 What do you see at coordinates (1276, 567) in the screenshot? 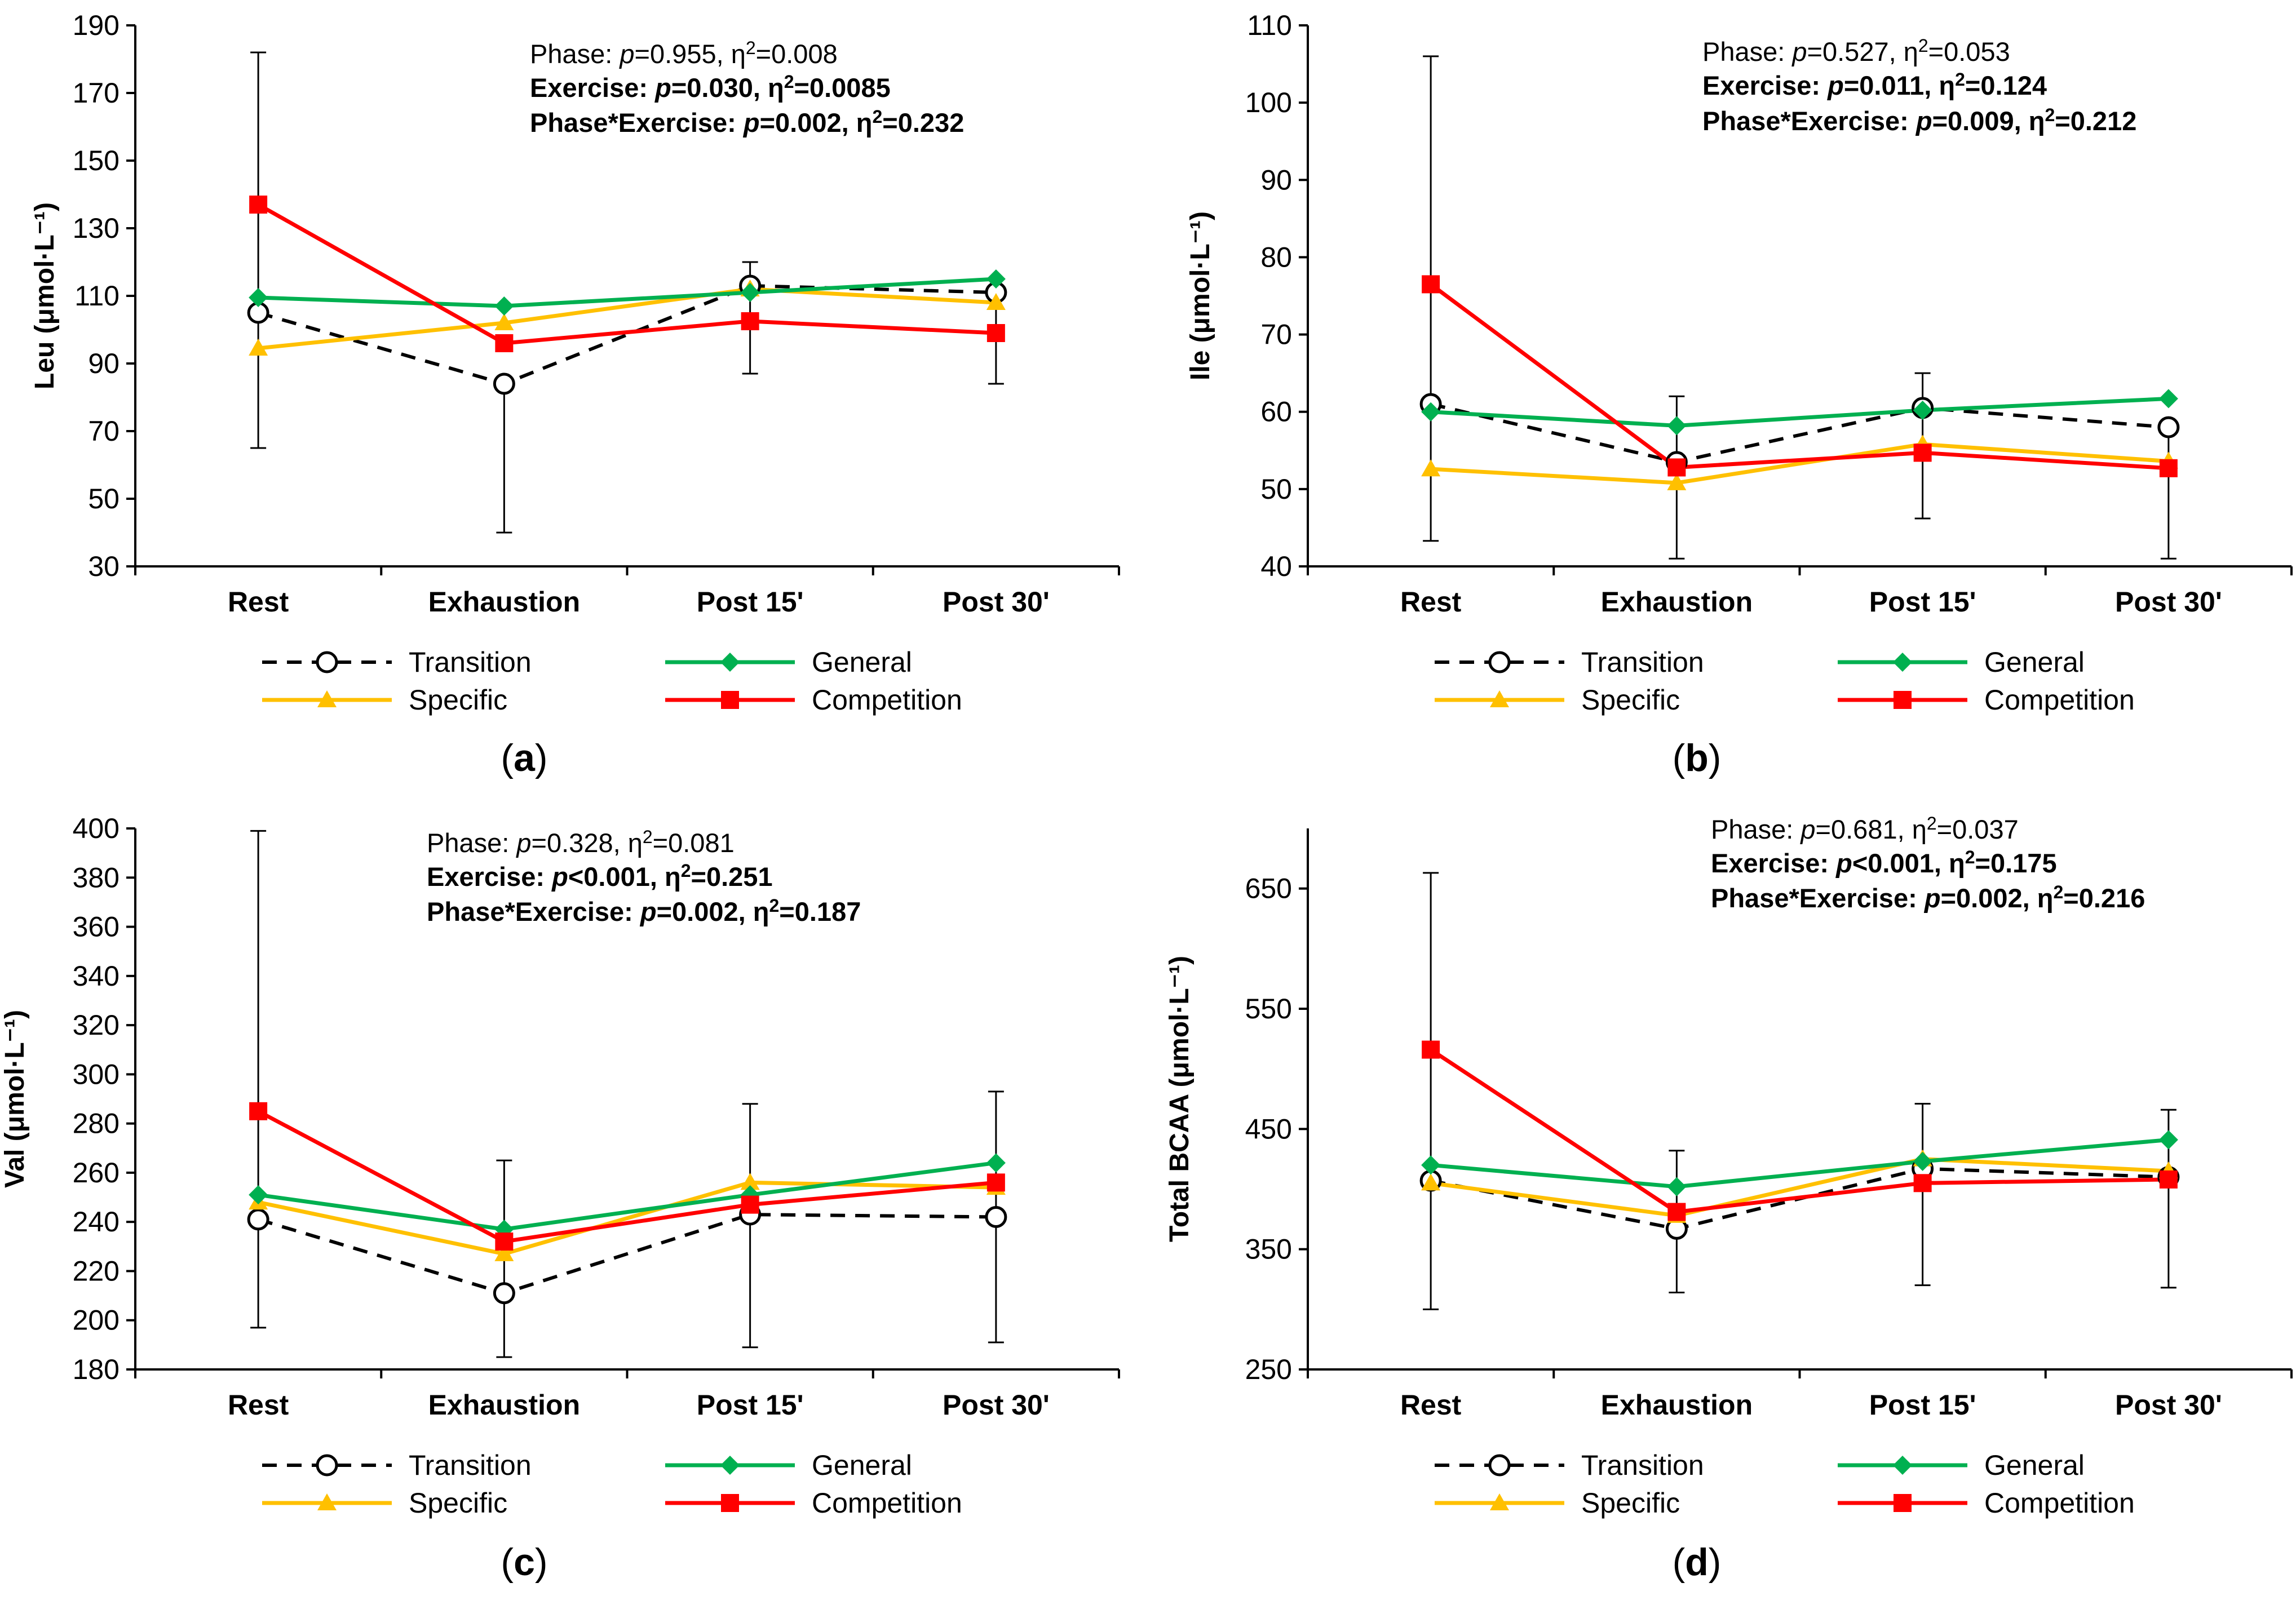
I see `y-tick-label: 40` at bounding box center [1276, 567].